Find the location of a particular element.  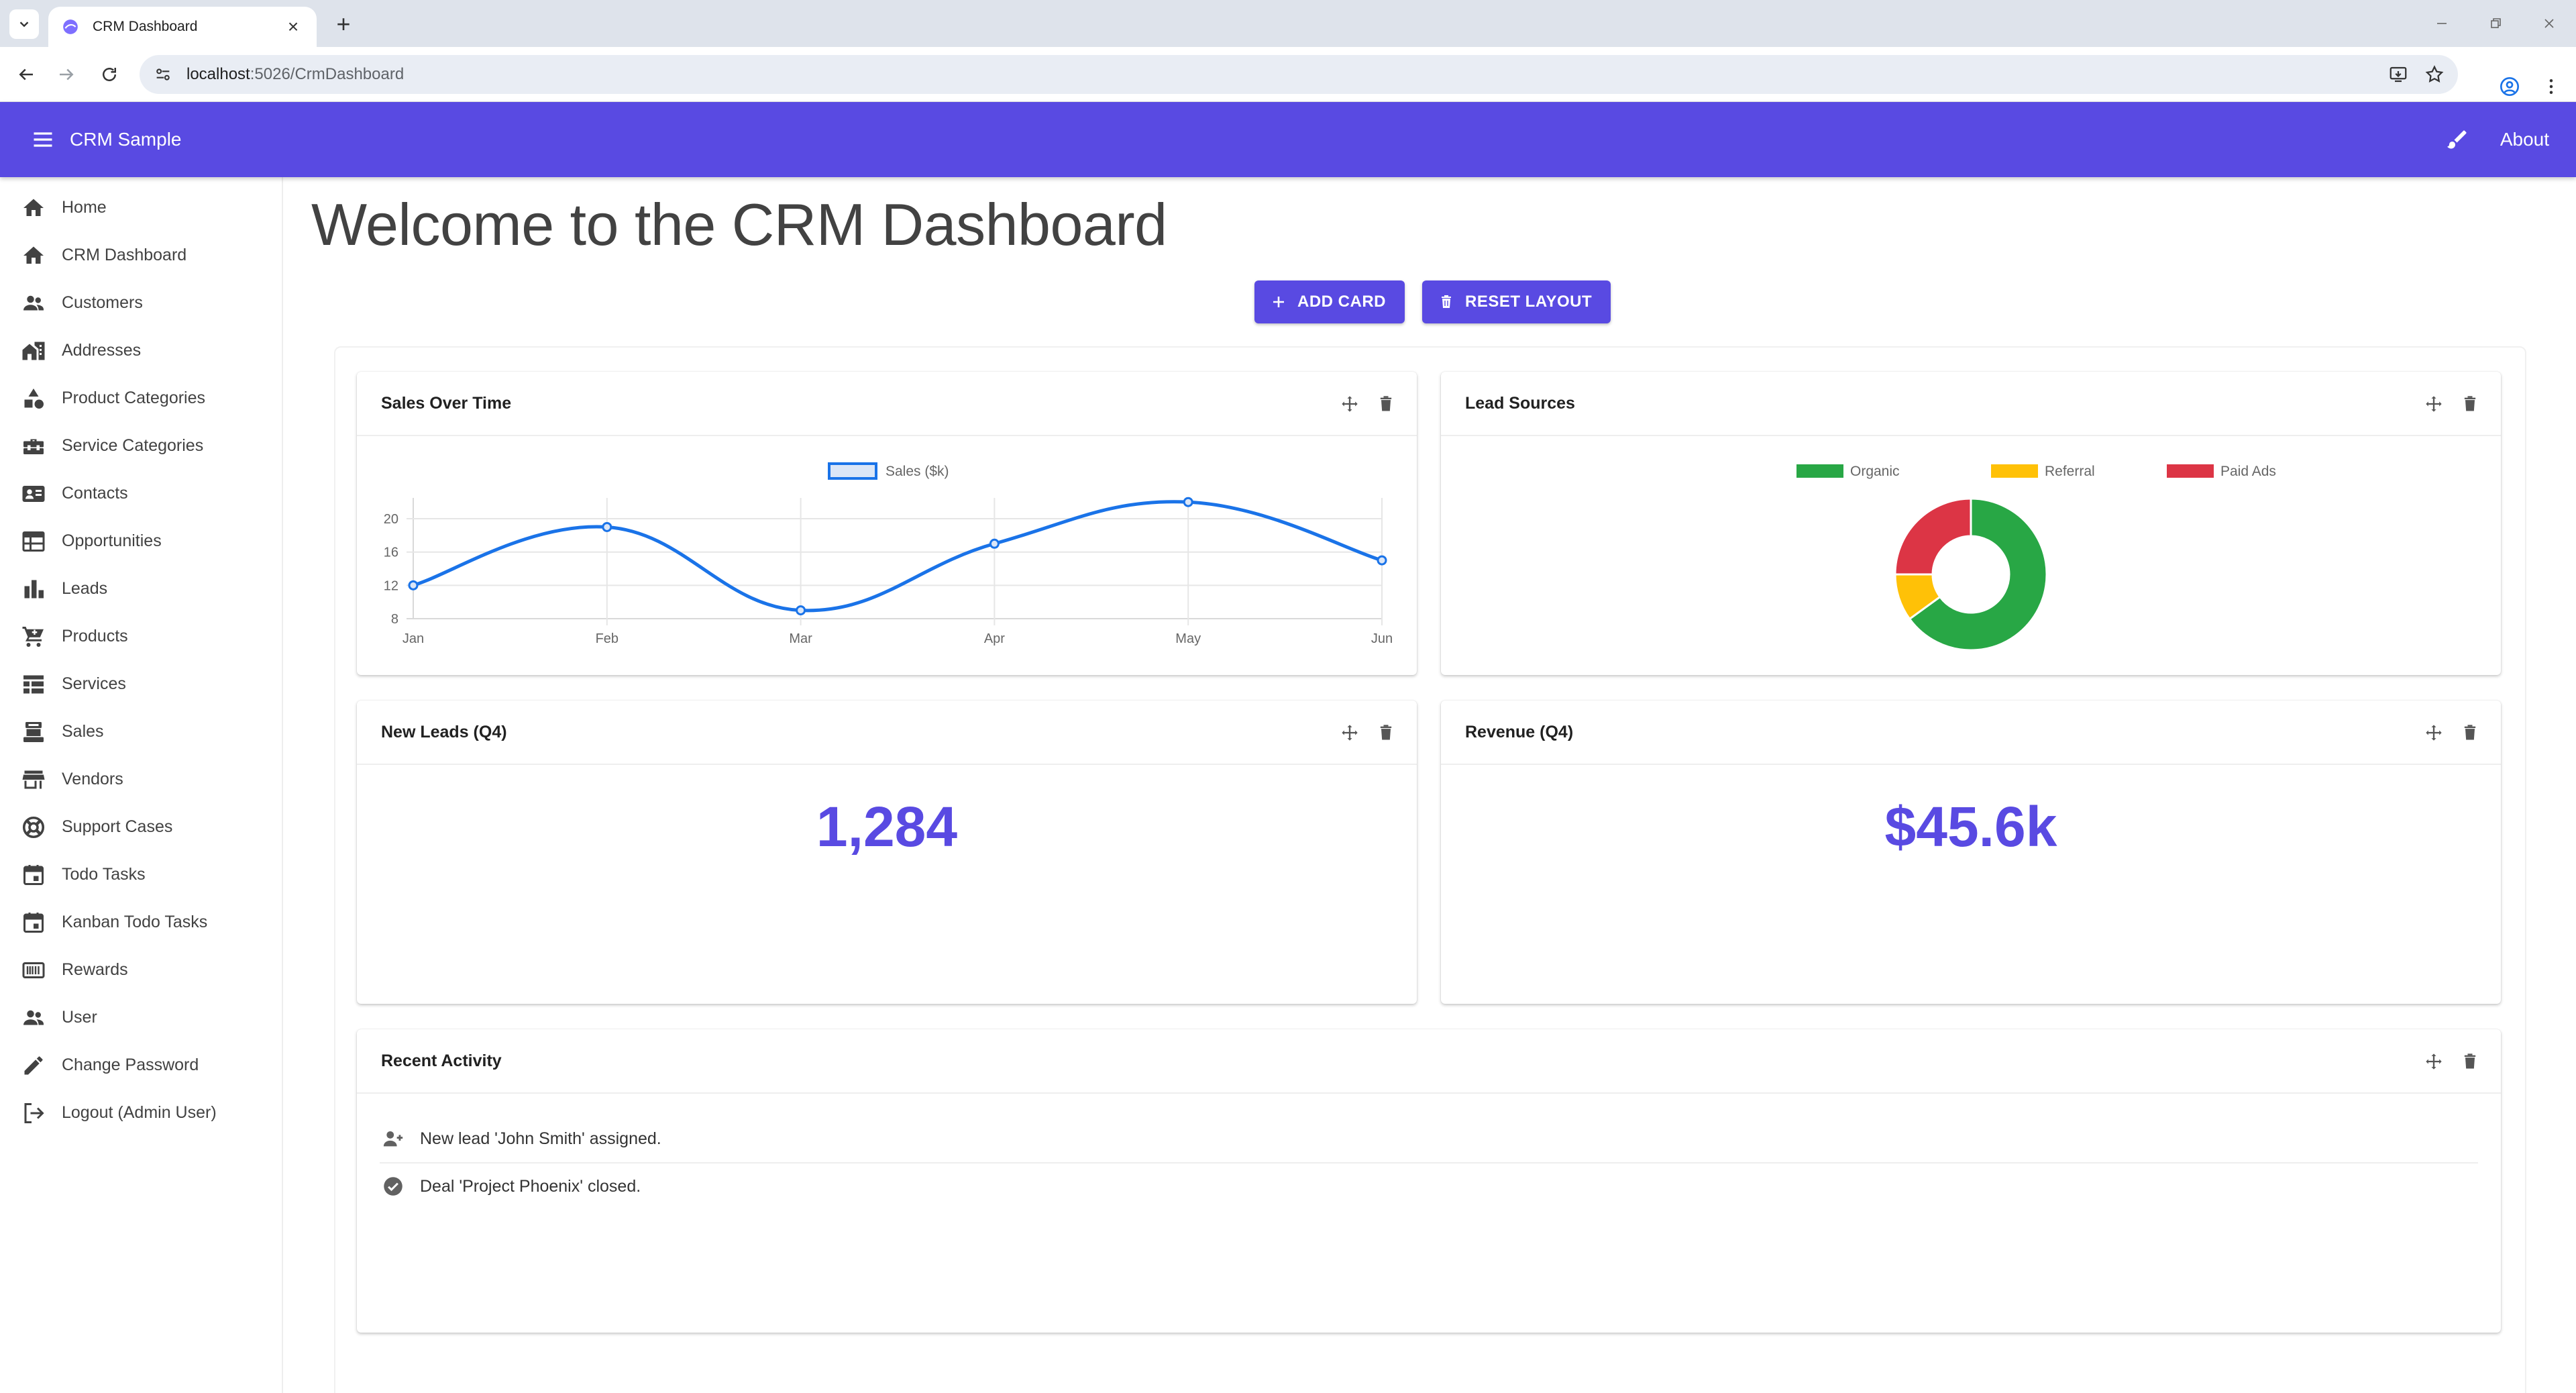

sidebar-item-label: Products is located at coordinates (95, 636).